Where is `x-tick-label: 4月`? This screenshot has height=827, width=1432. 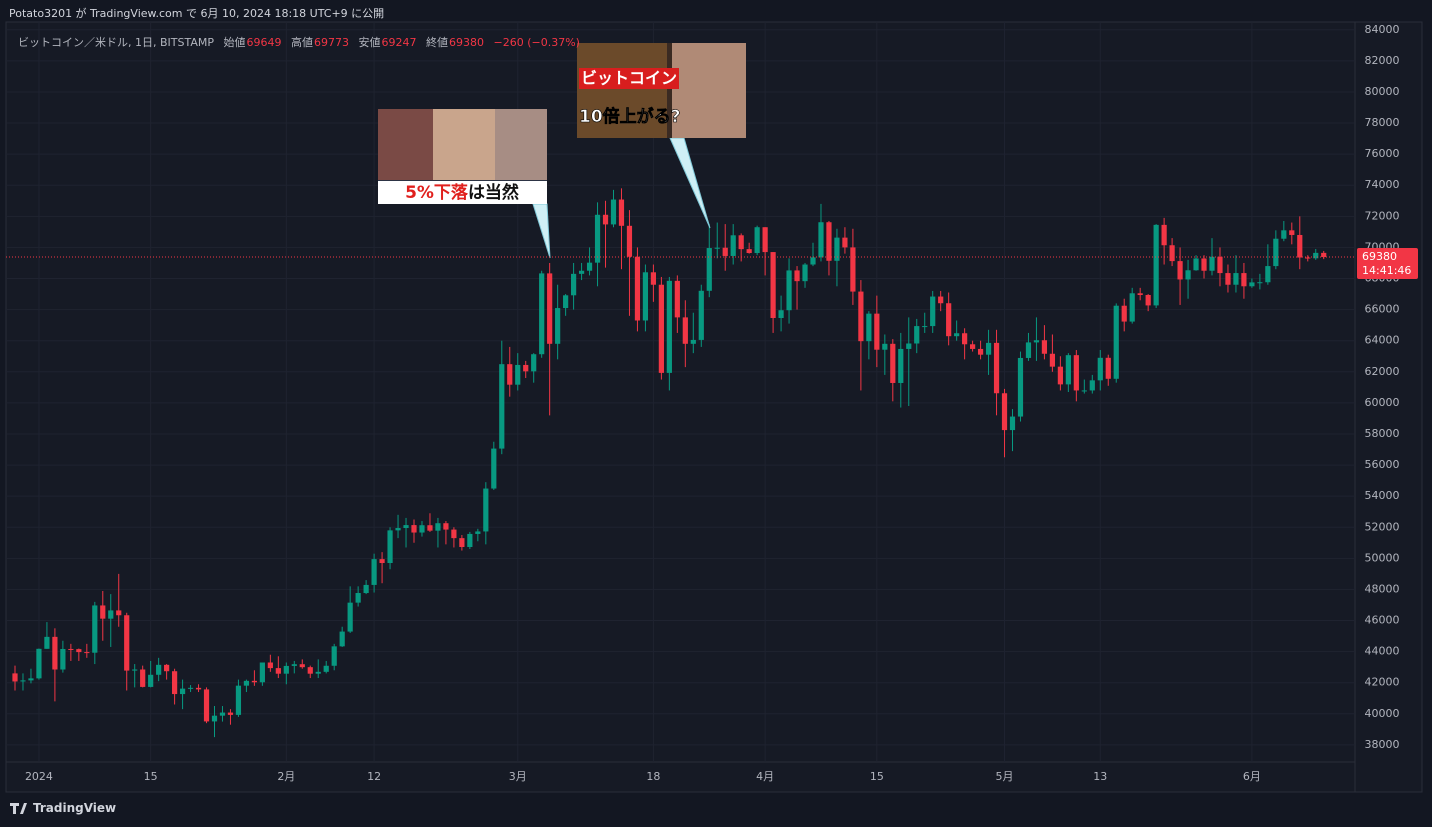 x-tick-label: 4月 is located at coordinates (765, 776).